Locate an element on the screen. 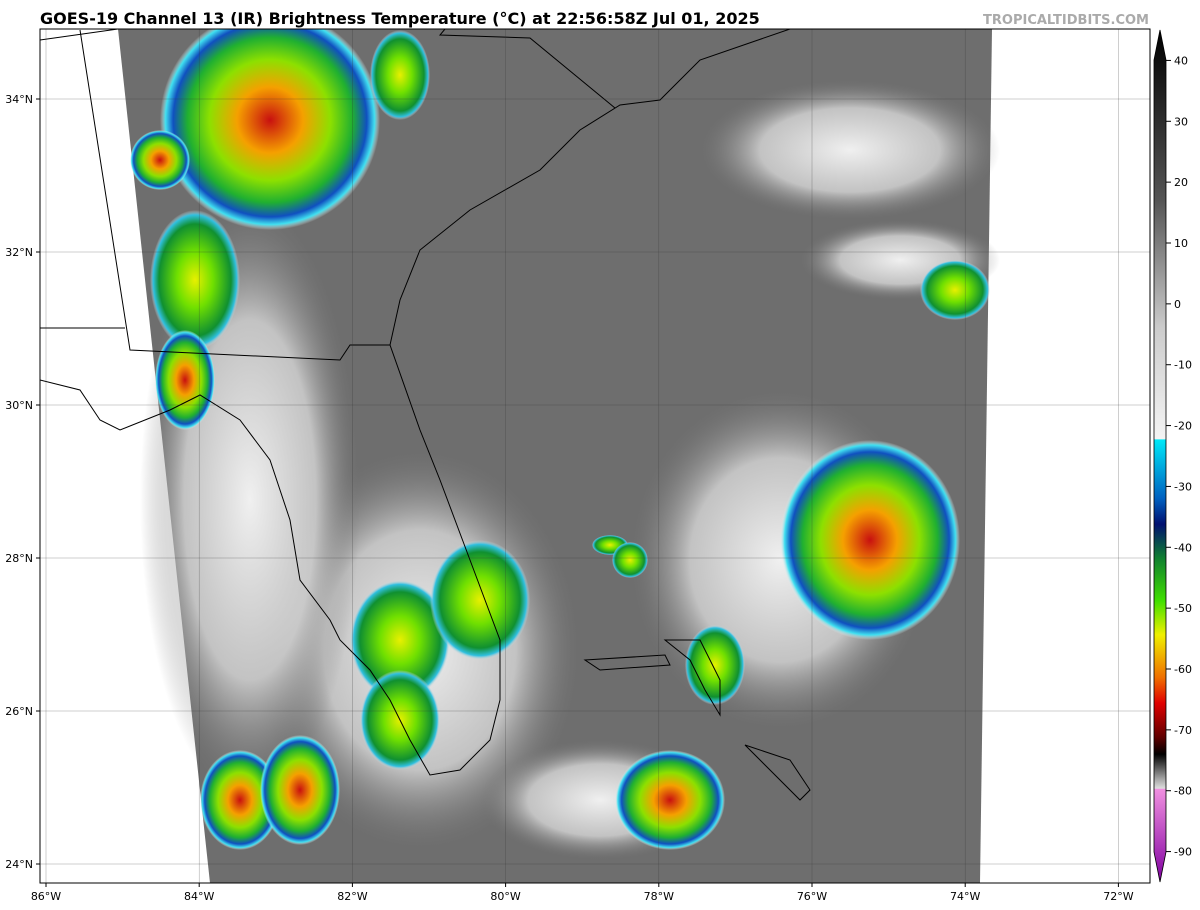 The image size is (1200, 910). lon-label: 76°W is located at coordinates (812, 896).